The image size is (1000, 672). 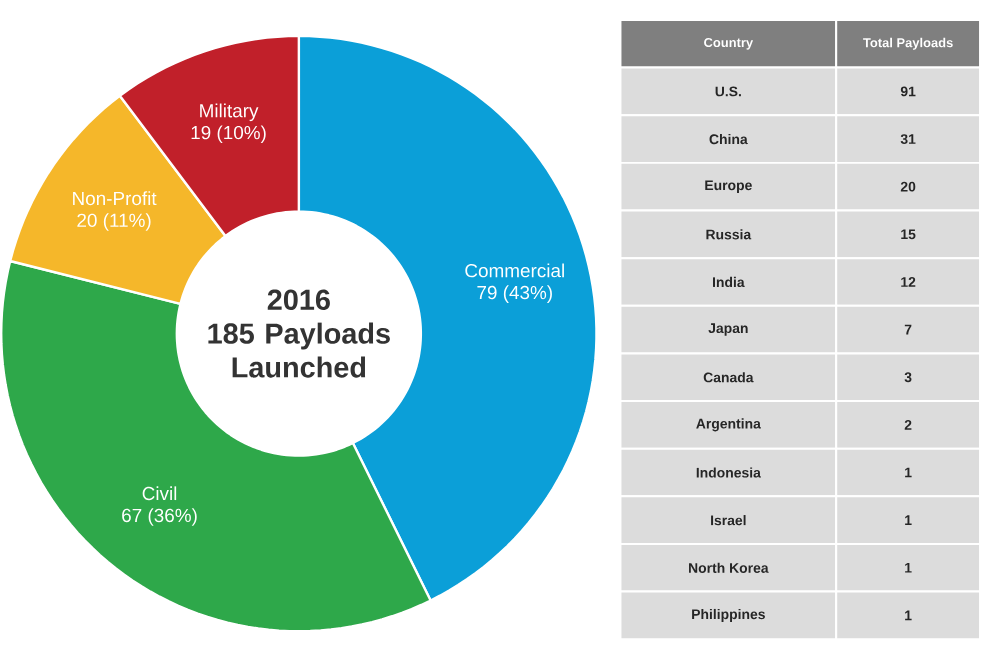 What do you see at coordinates (514, 270) in the screenshot?
I see `slice-label: Commercial` at bounding box center [514, 270].